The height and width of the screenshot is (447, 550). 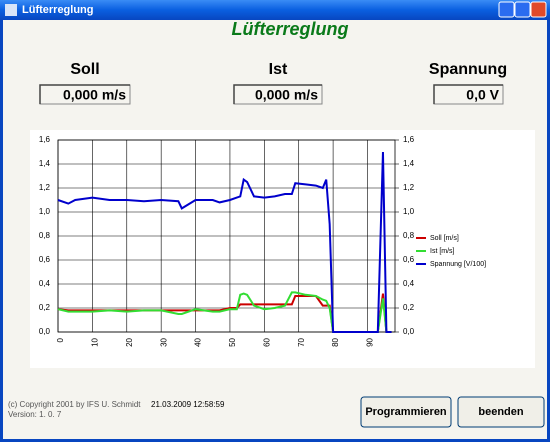 What do you see at coordinates (301, 341) in the screenshot?
I see `x-tick-label: 70` at bounding box center [301, 341].